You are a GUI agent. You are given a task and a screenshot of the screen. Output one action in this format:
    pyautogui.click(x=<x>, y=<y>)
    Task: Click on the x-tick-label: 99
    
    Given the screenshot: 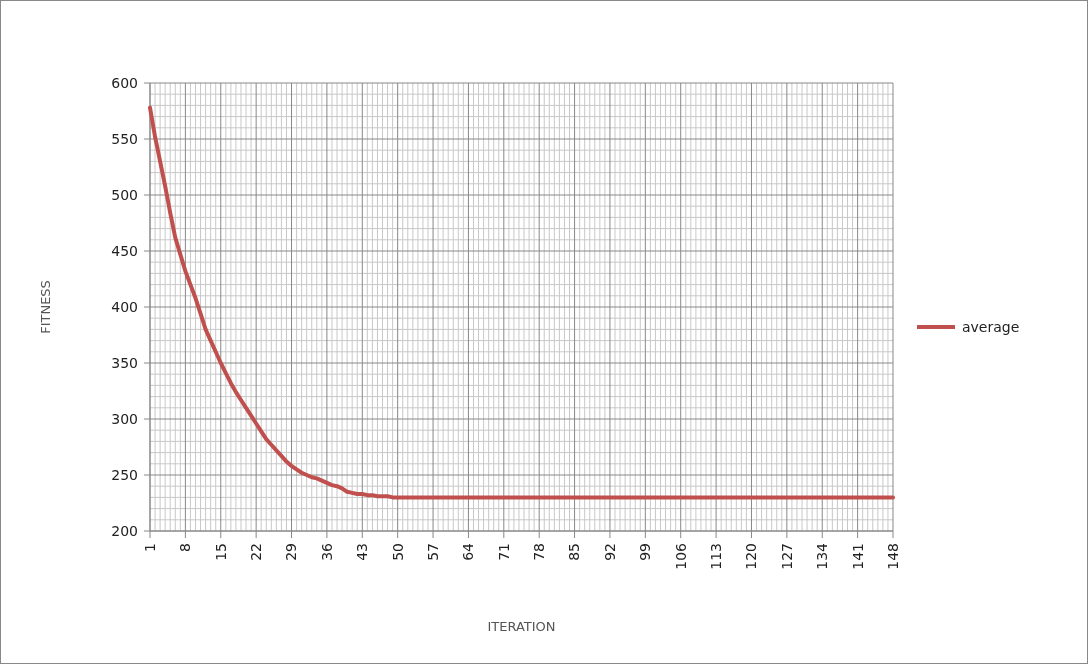 What is the action you would take?
    pyautogui.click(x=645, y=552)
    